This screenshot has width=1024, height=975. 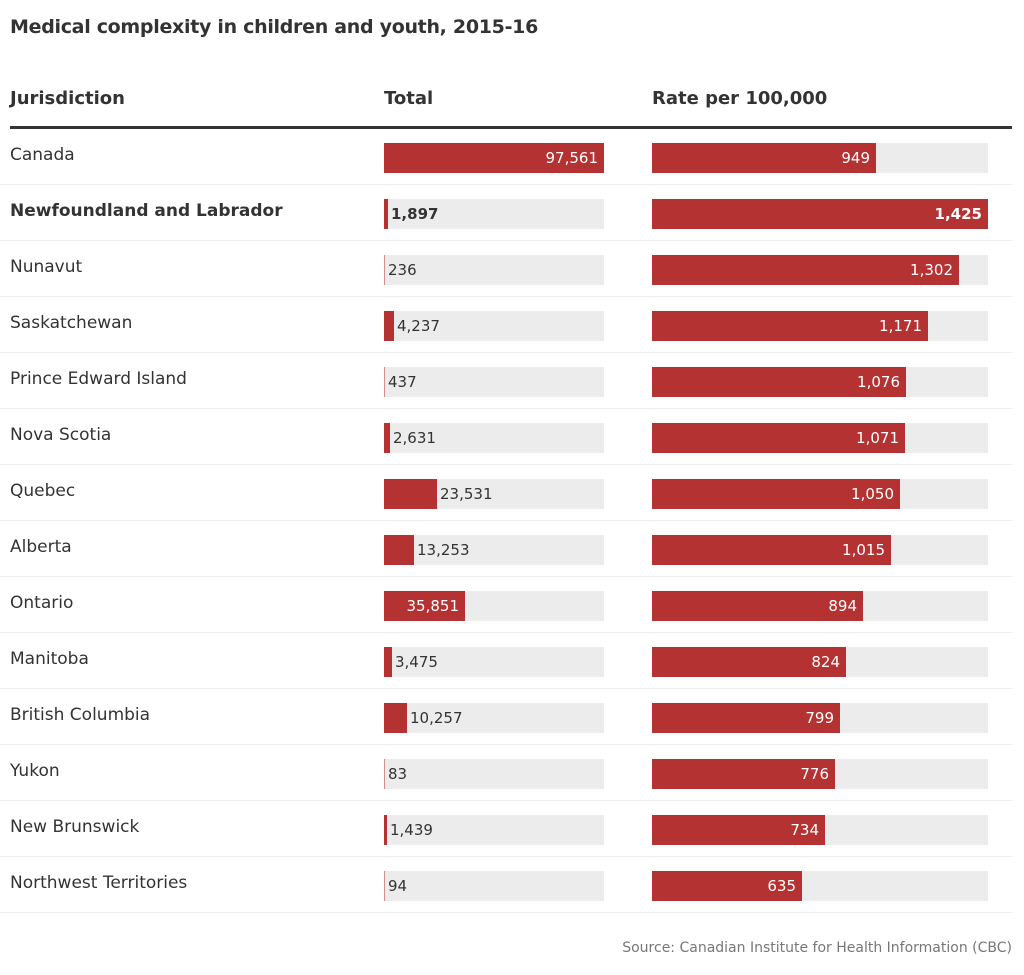 I want to click on table-row: Prince Edward Island 437 1,076, so click(x=506, y=381).